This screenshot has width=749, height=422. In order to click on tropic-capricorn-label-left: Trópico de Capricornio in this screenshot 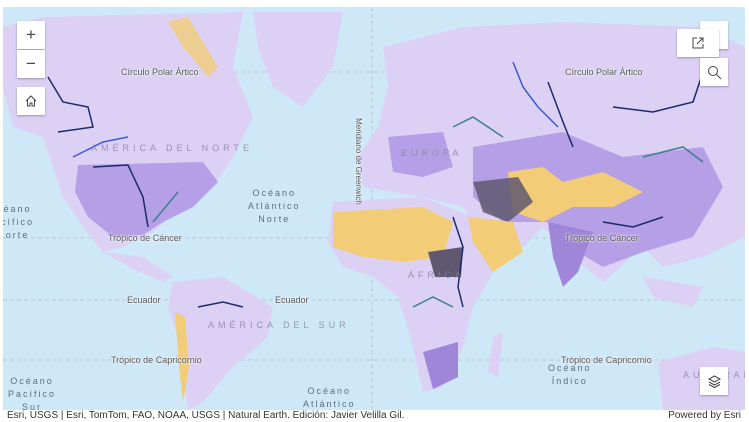, I will do `click(156, 360)`.